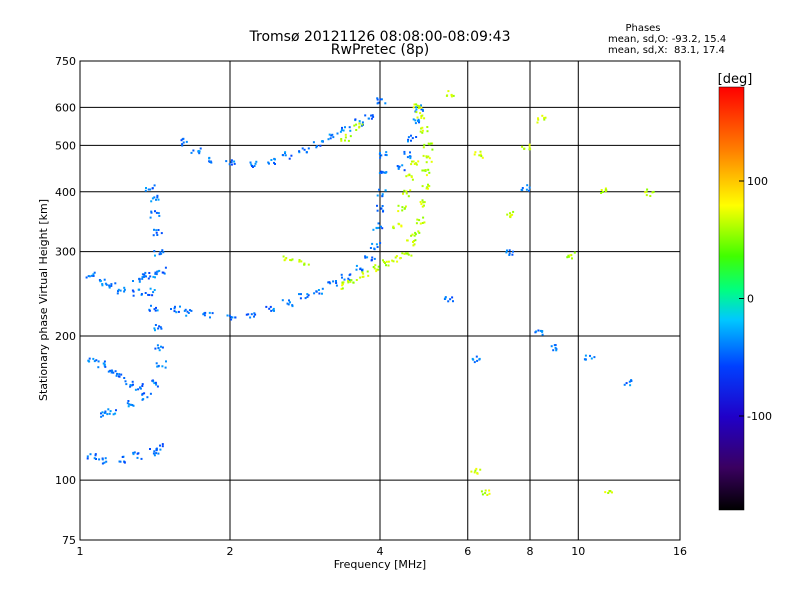 This screenshot has height=600, width=800. Describe the element at coordinates (69, 540) in the screenshot. I see `y-tick-label: 75` at that location.